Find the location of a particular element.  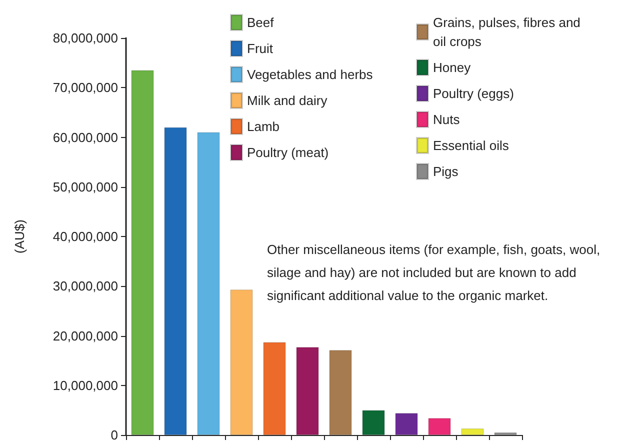

y-tick-label: 20,000,000 is located at coordinates (85, 336).